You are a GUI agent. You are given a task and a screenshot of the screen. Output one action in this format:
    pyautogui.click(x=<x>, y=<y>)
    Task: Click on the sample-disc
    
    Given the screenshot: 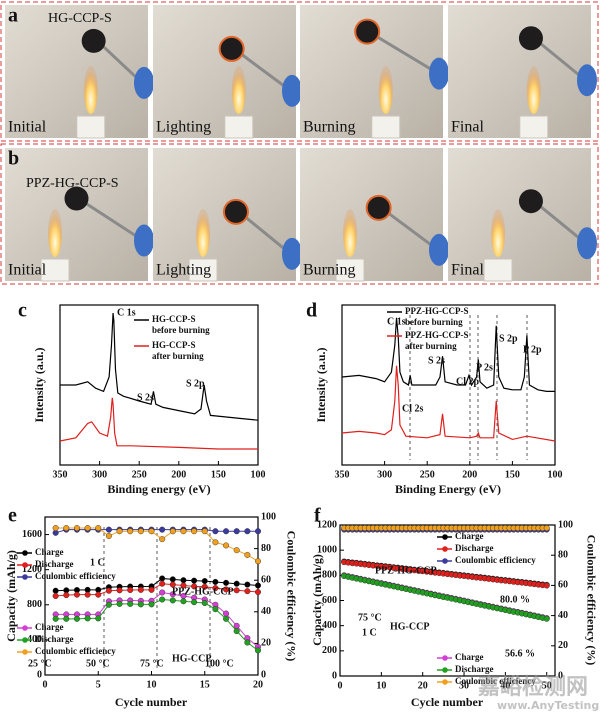 What is the action you would take?
    pyautogui.click(x=378, y=207)
    